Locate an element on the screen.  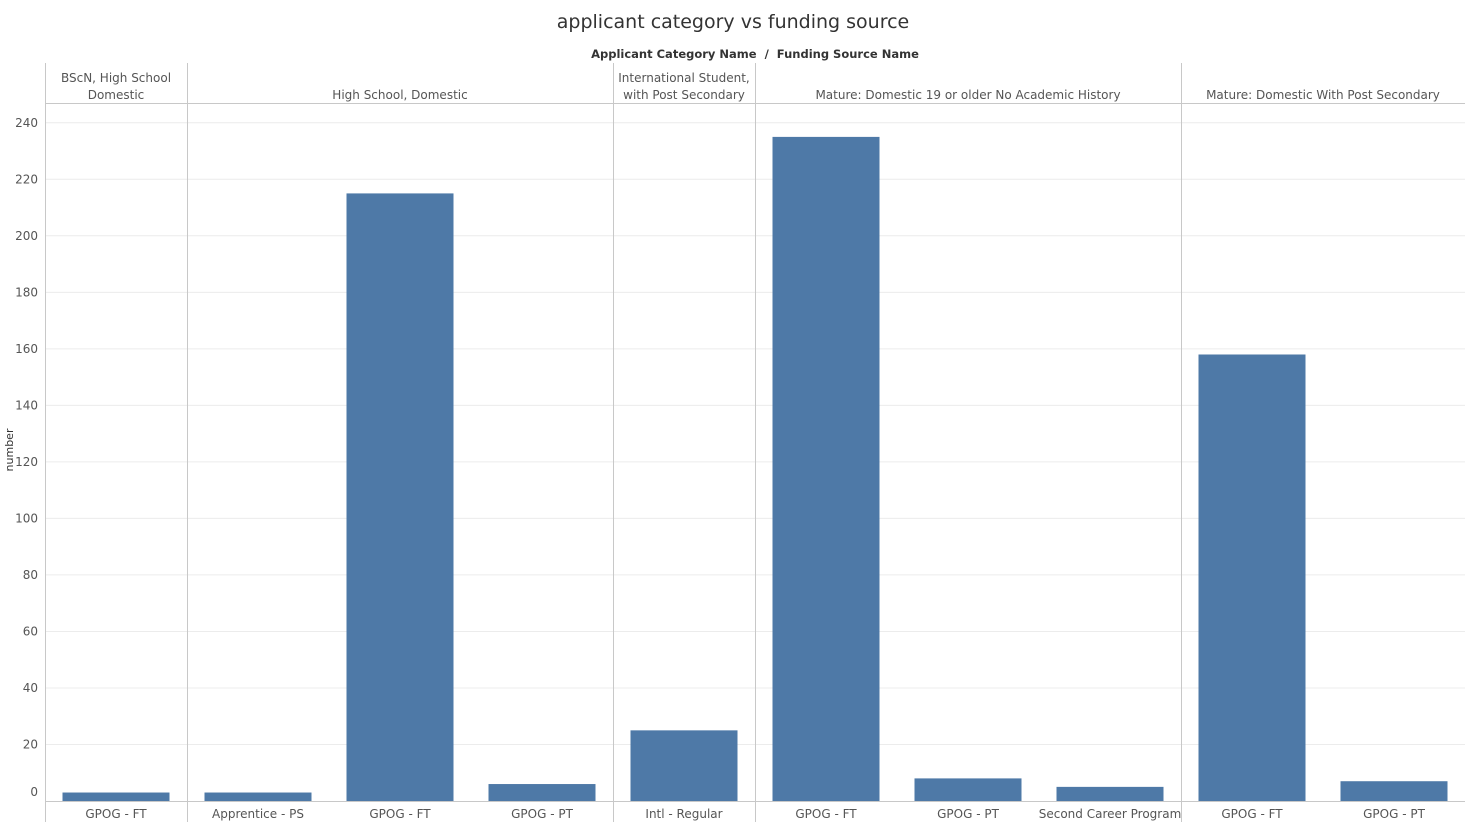
y-tick-label: 240 is located at coordinates (26, 123).